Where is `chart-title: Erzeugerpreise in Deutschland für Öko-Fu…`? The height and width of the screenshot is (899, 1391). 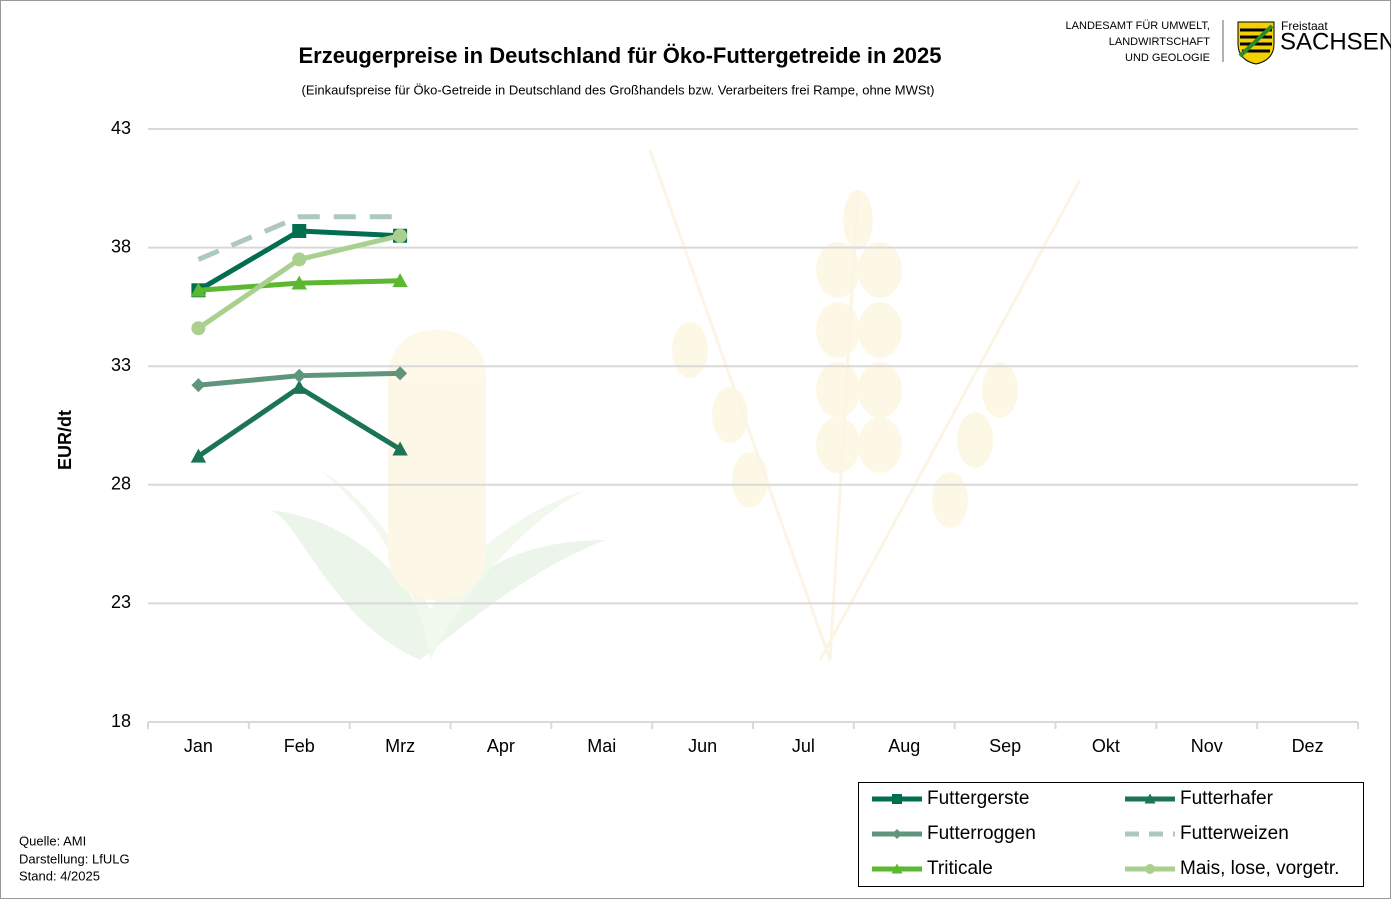
chart-title: Erzeugerpreise in Deutschland für Öko-Fu… is located at coordinates (619, 55).